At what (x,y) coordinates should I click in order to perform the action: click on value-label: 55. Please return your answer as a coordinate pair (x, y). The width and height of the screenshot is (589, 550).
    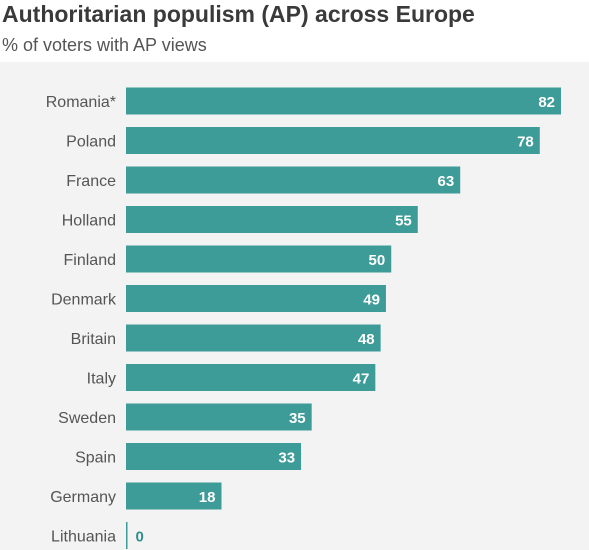
    Looking at the image, I should click on (403, 221).